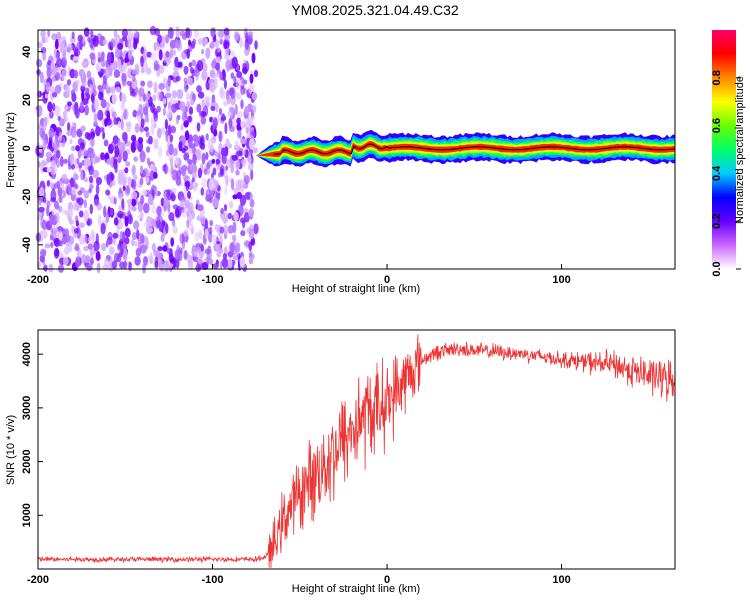 Image resolution: width=750 pixels, height=600 pixels. I want to click on colorbar-tick-label: 0.4, so click(717, 173).